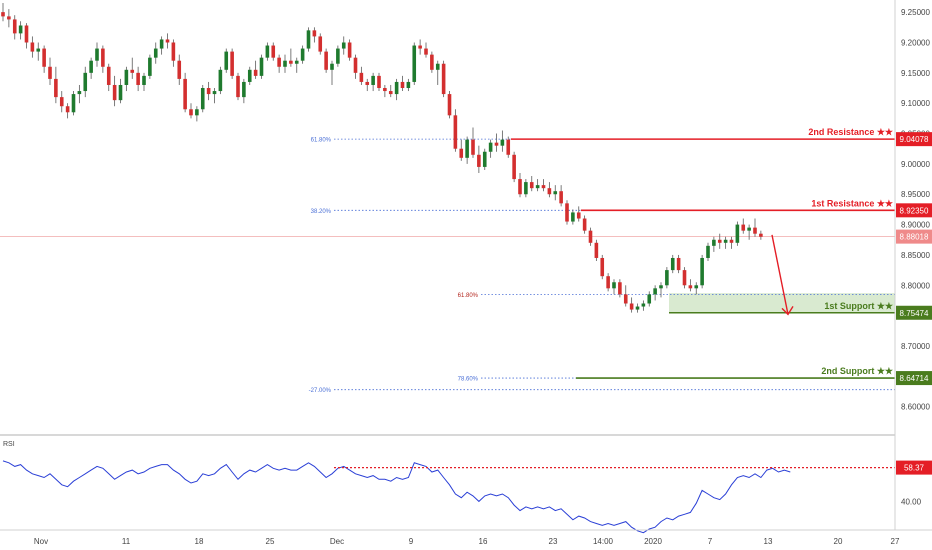 The image size is (932, 550). What do you see at coordinates (270, 541) in the screenshot?
I see `time-tick-label: 25` at bounding box center [270, 541].